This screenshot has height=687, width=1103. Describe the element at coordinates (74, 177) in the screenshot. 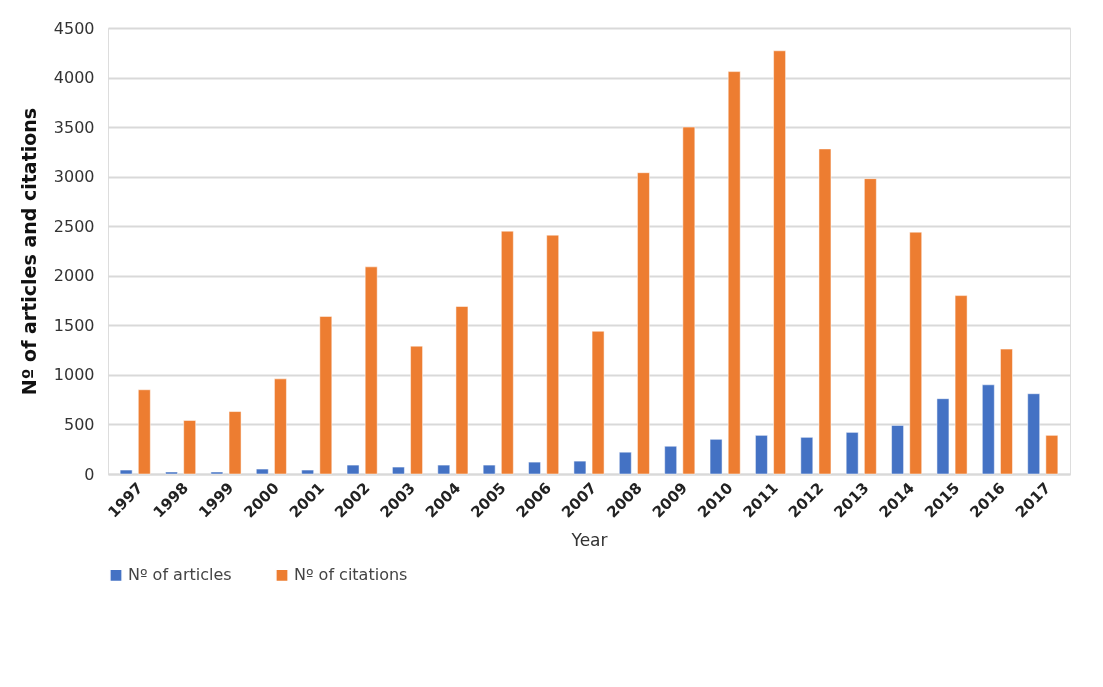

I see `y-tick-label: 3000` at that location.